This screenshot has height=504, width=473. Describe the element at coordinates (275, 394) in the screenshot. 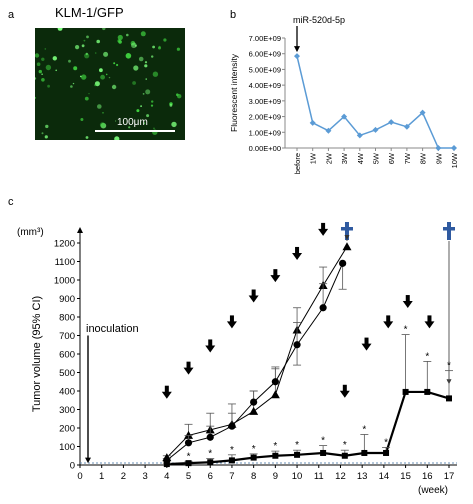

I see `data-point-triangle` at that location.